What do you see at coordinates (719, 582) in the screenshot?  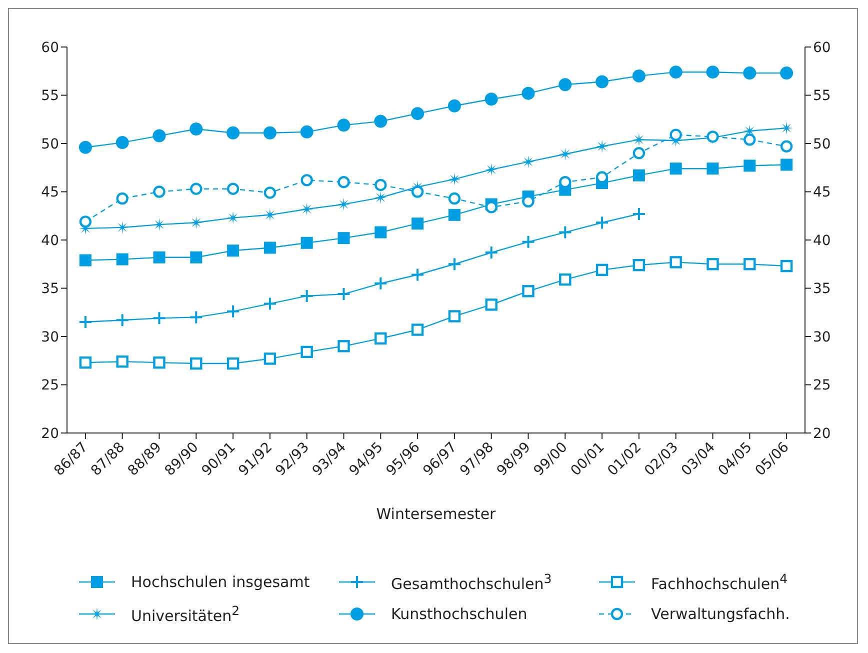 I see `legend-label: Fachhochschulen$^{4}$` at bounding box center [719, 582].